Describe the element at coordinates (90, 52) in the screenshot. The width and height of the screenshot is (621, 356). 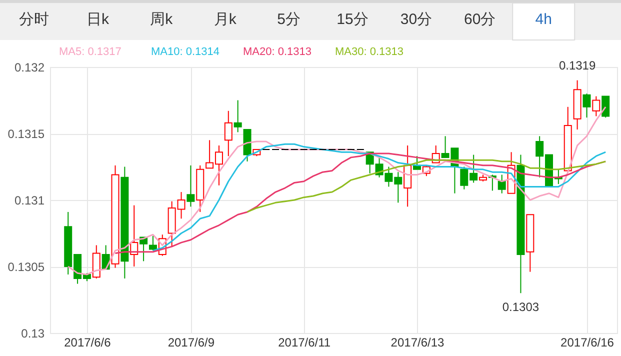
I see `text: MA5: 0.1317` at that location.